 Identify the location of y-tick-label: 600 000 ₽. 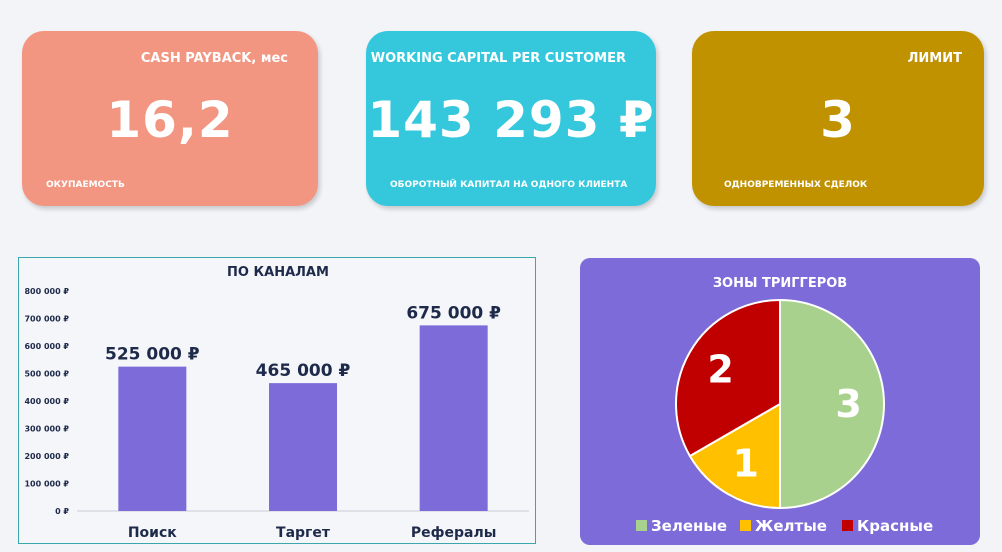
(46, 346).